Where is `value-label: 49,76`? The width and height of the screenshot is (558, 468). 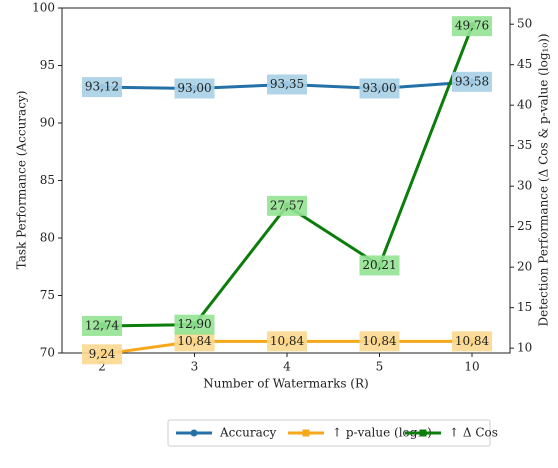 value-label: 49,76 is located at coordinates (472, 26).